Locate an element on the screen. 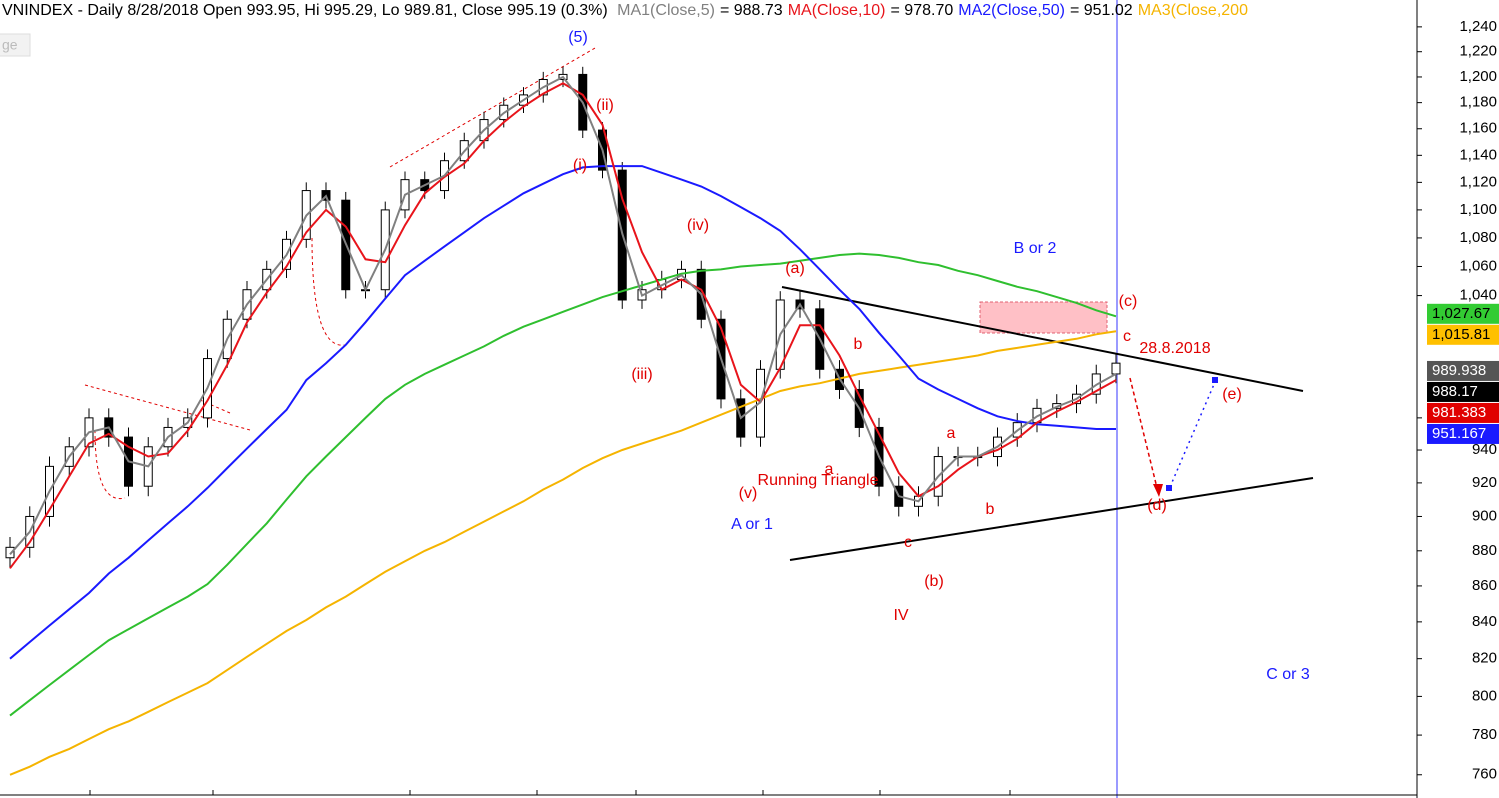 The image size is (1499, 798). wave-label: B or 2 is located at coordinates (1035, 248).